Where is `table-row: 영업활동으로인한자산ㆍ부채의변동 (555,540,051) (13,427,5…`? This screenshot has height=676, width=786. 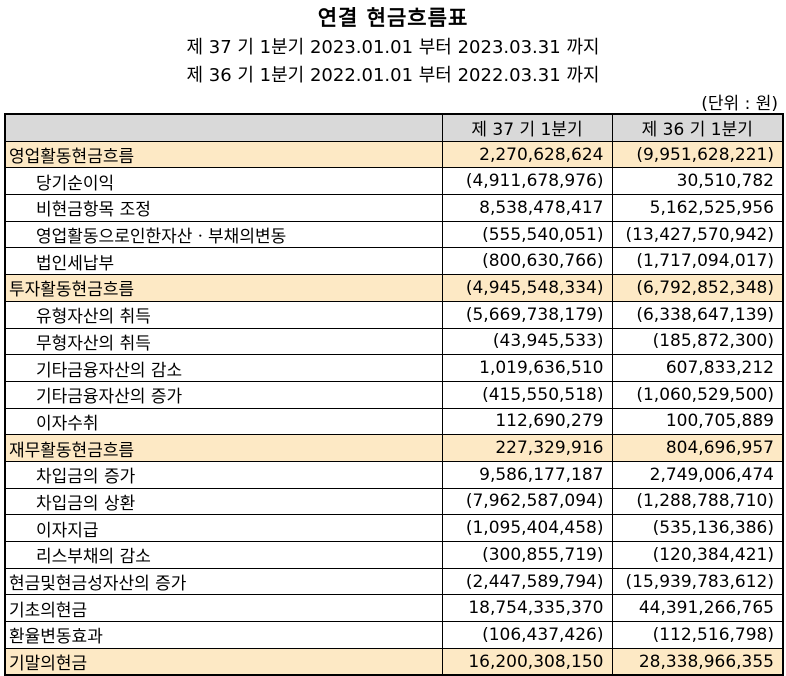 table-row: 영업활동으로인한자산ㆍ부채의변동 (555,540,051) (13,427,5… is located at coordinates (394, 234).